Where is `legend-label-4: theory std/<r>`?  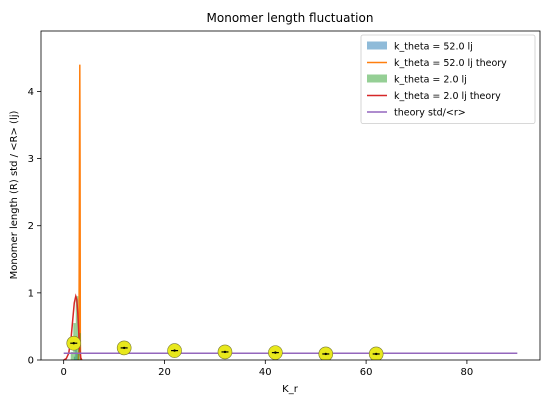
legend-label-4: theory std/<r> is located at coordinates (430, 113).